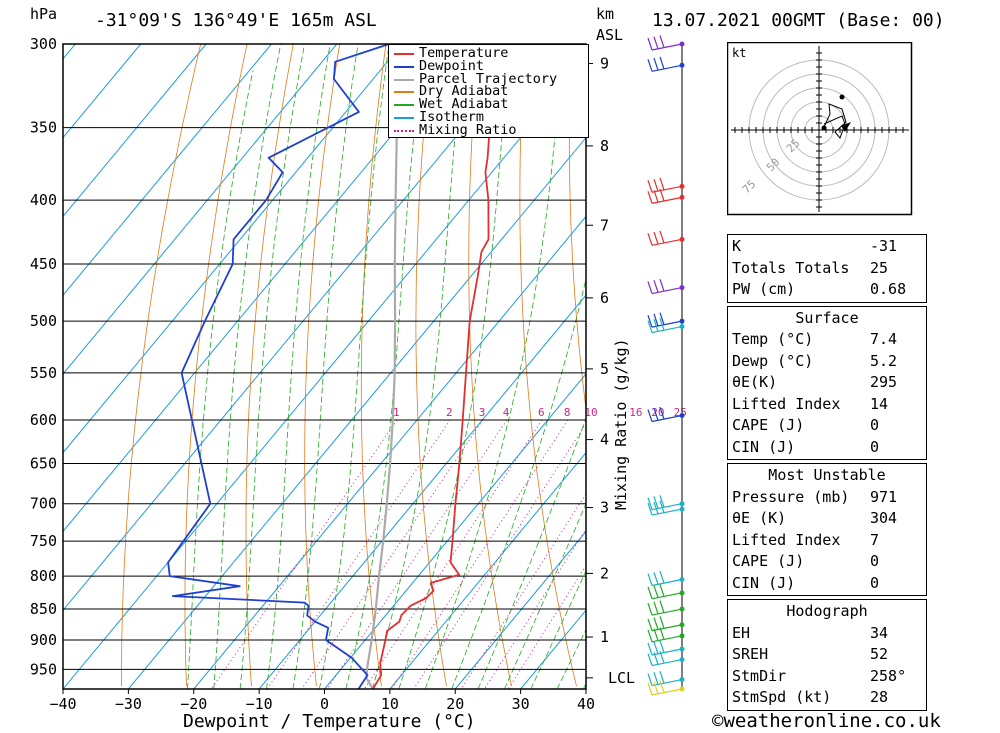 This screenshot has height=733, width=1000. I want to click on index-label: PW (cm), so click(764, 289).